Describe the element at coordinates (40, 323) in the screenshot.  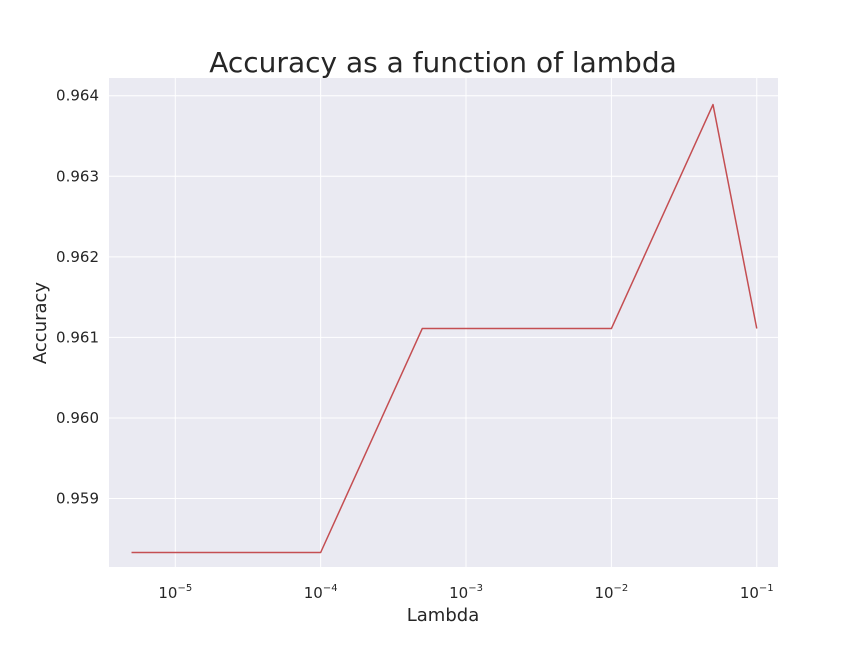
I see `y-axis-label: Accuracy` at that location.